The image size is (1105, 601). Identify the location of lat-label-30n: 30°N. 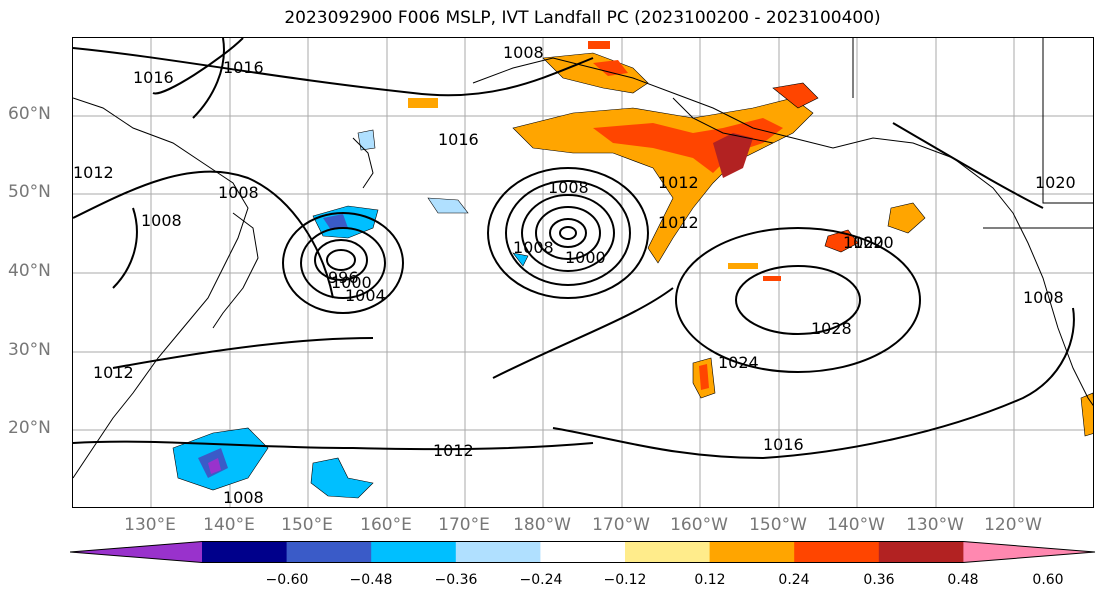
(29, 350).